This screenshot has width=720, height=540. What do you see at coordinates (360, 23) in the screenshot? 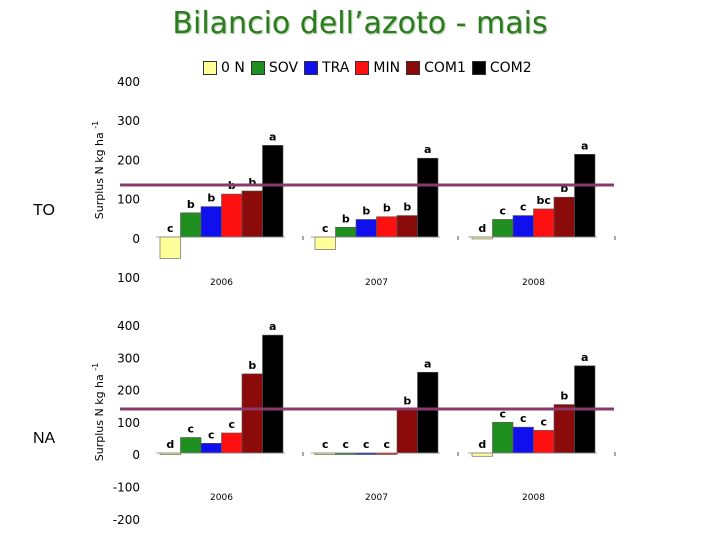
I see `slide-title: Bilancio dell’azoto - mais` at bounding box center [360, 23].